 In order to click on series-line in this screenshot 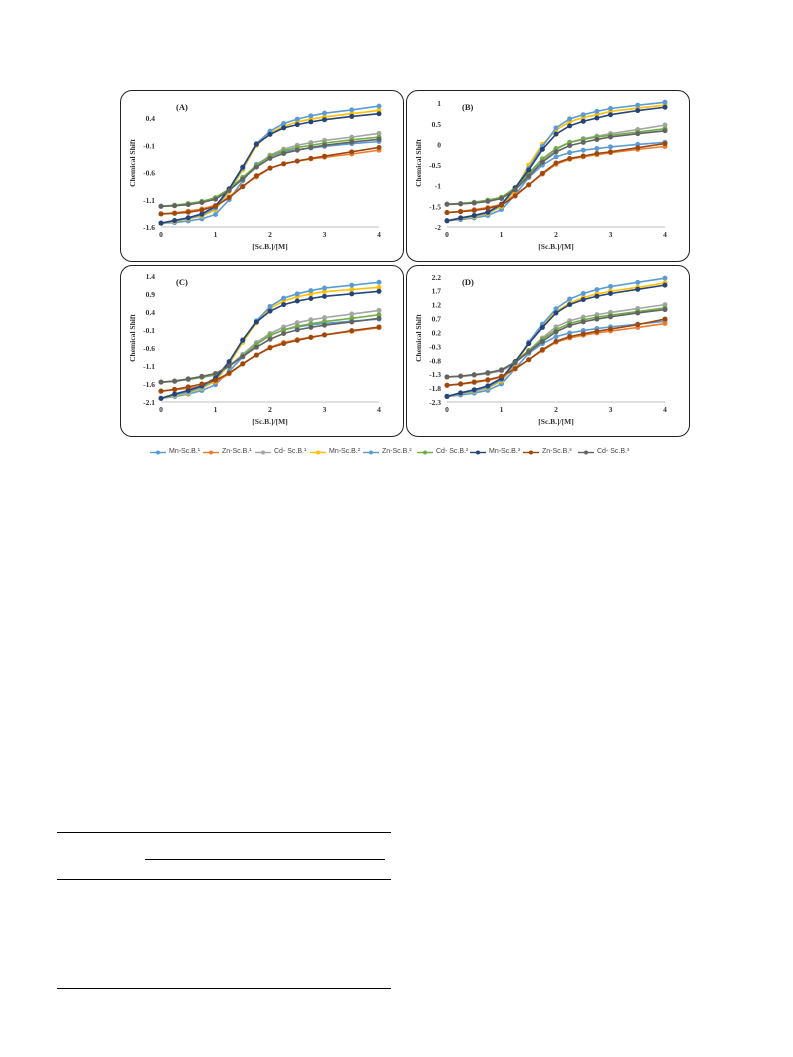, I will do `click(270, 172)`.